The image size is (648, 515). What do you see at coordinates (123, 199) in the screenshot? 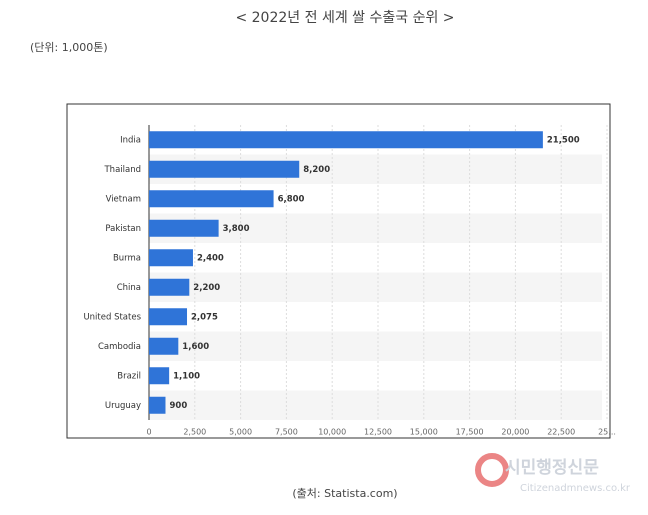
I see `y-tick-label: Vietnam` at bounding box center [123, 199].